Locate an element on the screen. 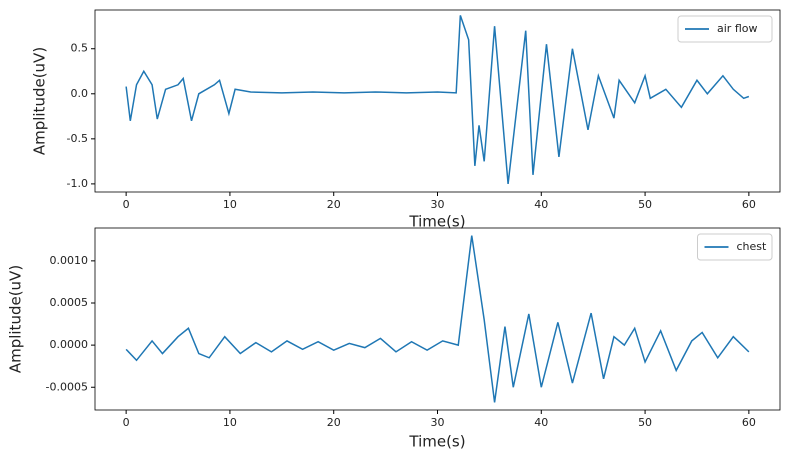  legend: chest is located at coordinates (735, 247).